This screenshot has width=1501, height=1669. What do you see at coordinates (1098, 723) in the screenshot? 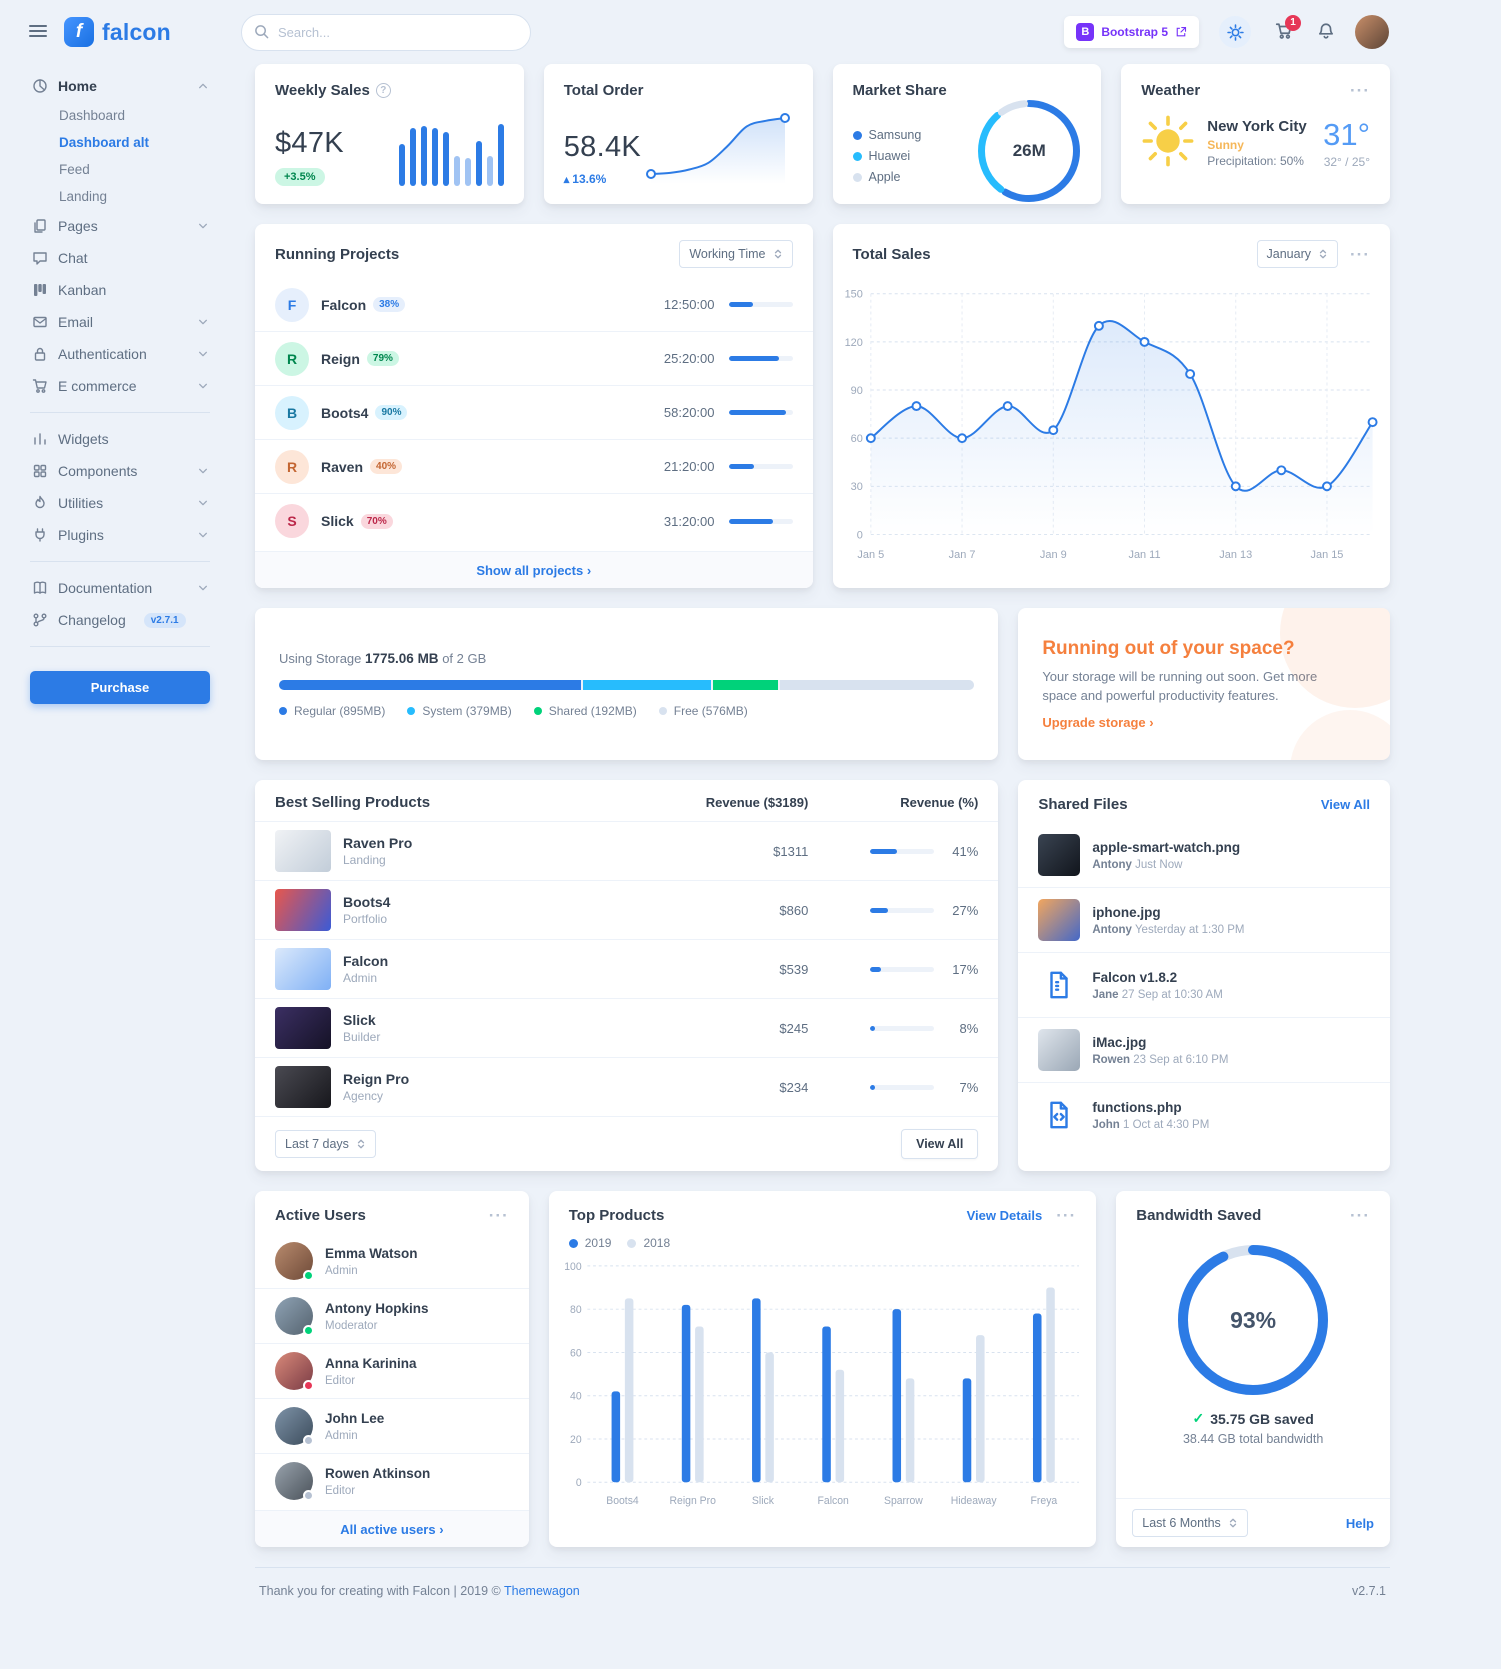
I see `upgrade-storage-link: Upgrade storage ›` at bounding box center [1098, 723].